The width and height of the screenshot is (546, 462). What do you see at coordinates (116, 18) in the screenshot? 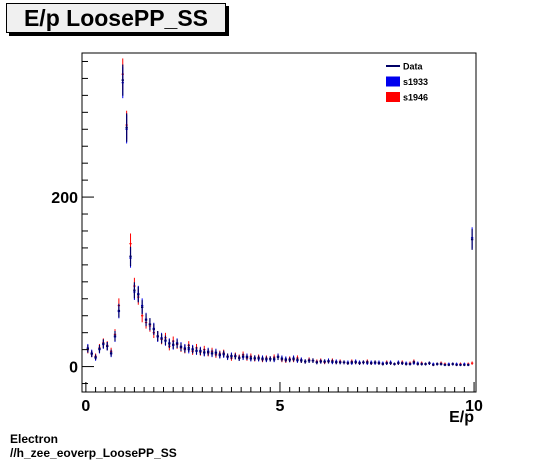
I see `chart-title: E/p LoosePP_SS` at bounding box center [116, 18].